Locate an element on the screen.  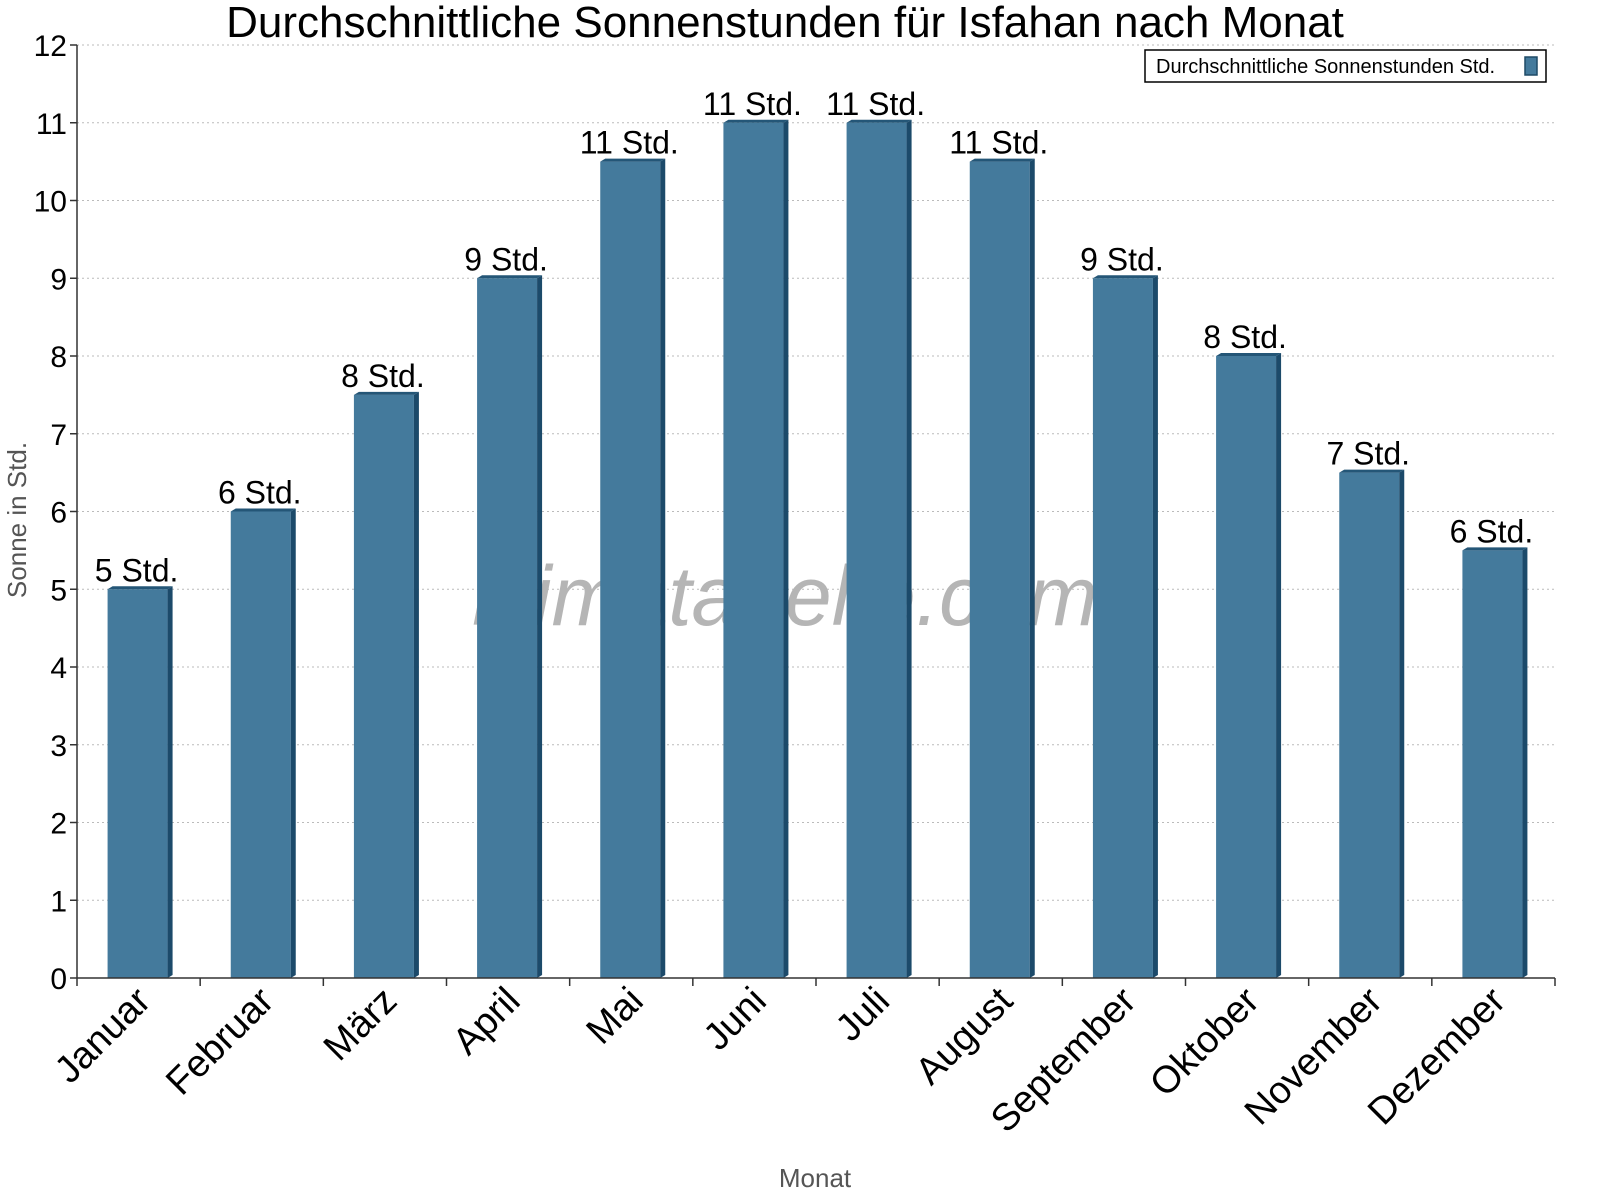
y-tick-label: 4 is located at coordinates (58, 668).